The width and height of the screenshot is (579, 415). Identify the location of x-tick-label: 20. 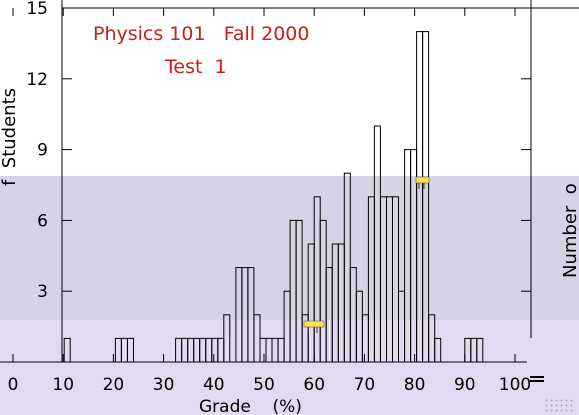
(114, 385).